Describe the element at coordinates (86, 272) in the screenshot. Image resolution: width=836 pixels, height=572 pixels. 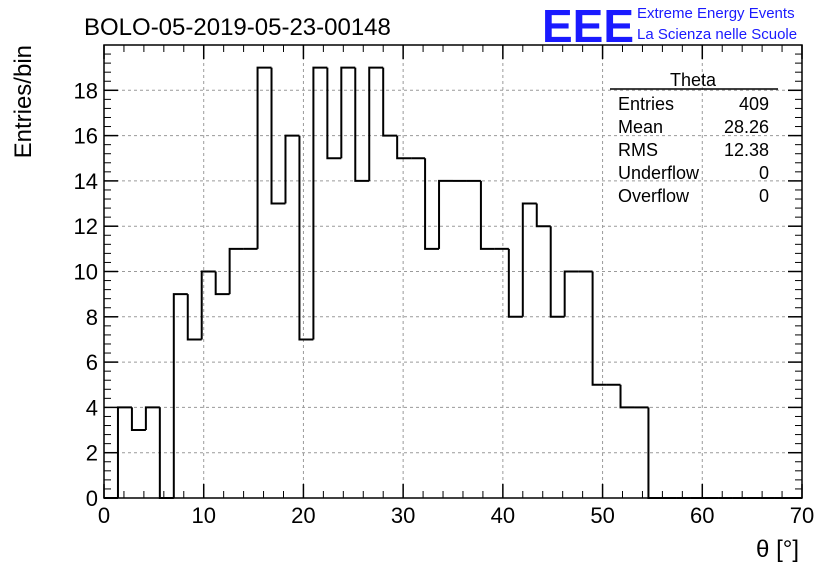
I see `y-tick-label: 10` at that location.